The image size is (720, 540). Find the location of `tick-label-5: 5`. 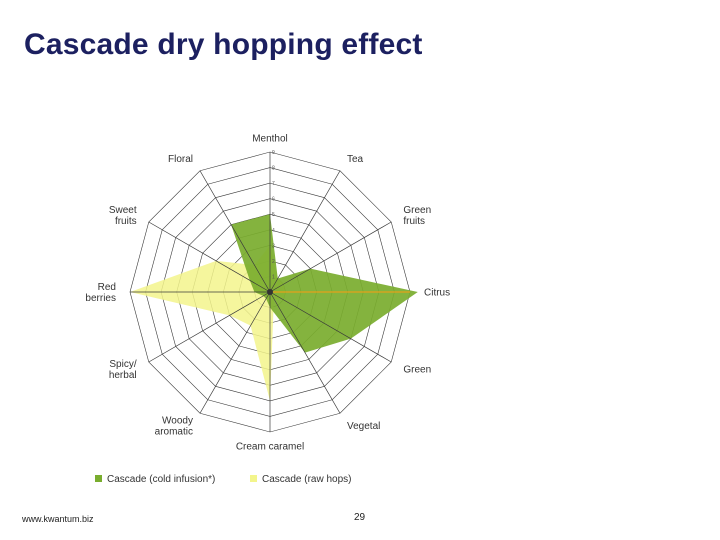

tick-label-5: 5 is located at coordinates (273, 215).